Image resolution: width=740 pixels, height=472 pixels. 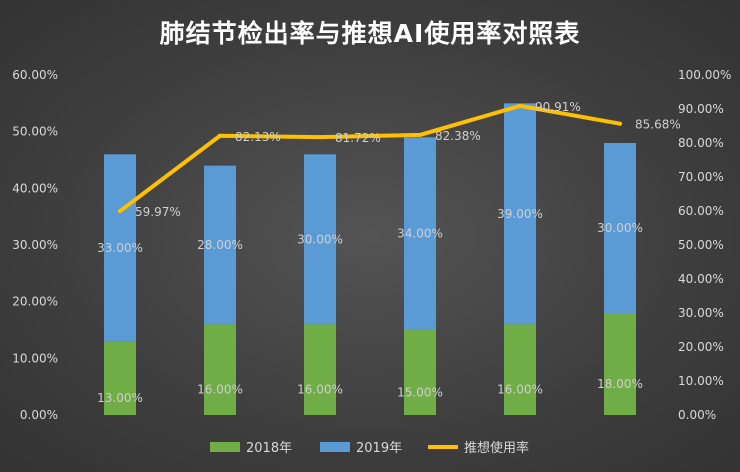 What do you see at coordinates (701, 109) in the screenshot?
I see `y-right-tick-label: 90.00%` at bounding box center [701, 109].